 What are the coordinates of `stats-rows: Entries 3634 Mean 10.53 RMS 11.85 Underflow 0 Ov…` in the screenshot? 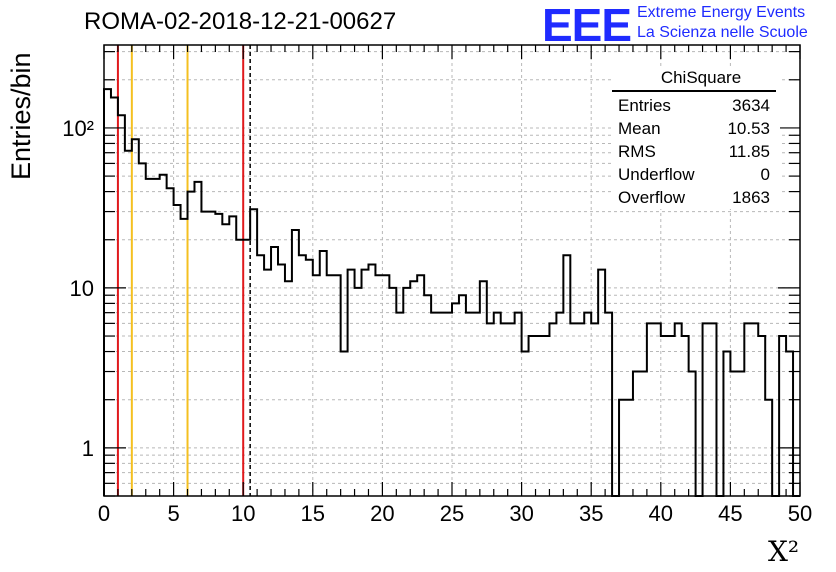 It's located at (696, 151).